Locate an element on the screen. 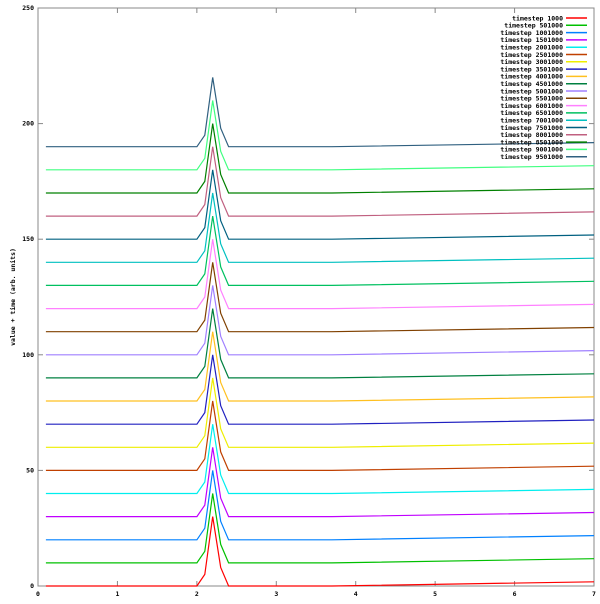 This screenshot has height=604, width=600. legend-label: timestep 2501000 is located at coordinates (531, 55).